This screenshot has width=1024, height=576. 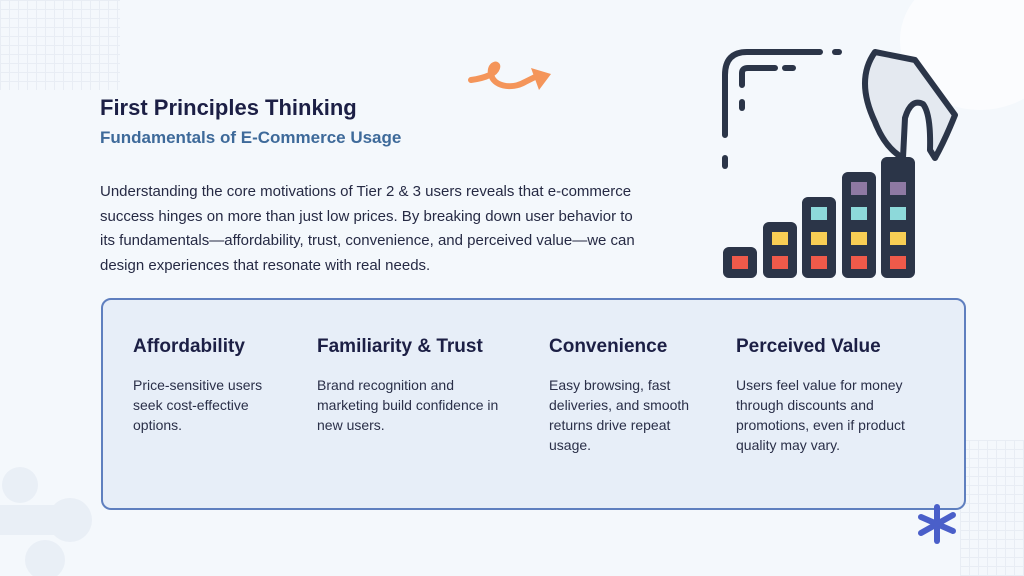 What do you see at coordinates (189, 346) in the screenshot?
I see `pillar-heading: Affordability` at bounding box center [189, 346].